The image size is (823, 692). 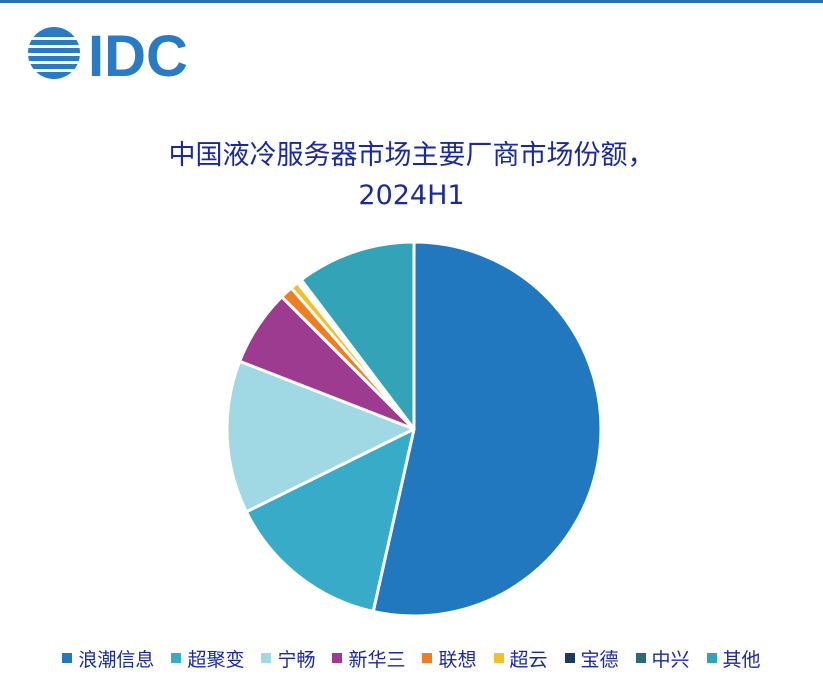 What do you see at coordinates (457, 659) in the screenshot?
I see `legend-label-4: 联想` at bounding box center [457, 659].